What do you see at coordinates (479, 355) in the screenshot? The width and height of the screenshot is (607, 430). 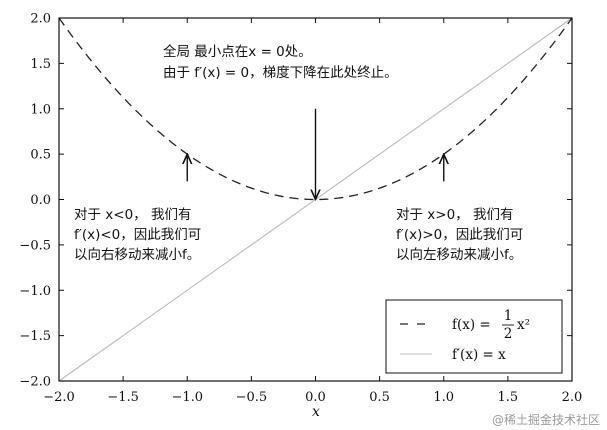 I see `legend-label-derivative: f′(x) = x` at bounding box center [479, 355].